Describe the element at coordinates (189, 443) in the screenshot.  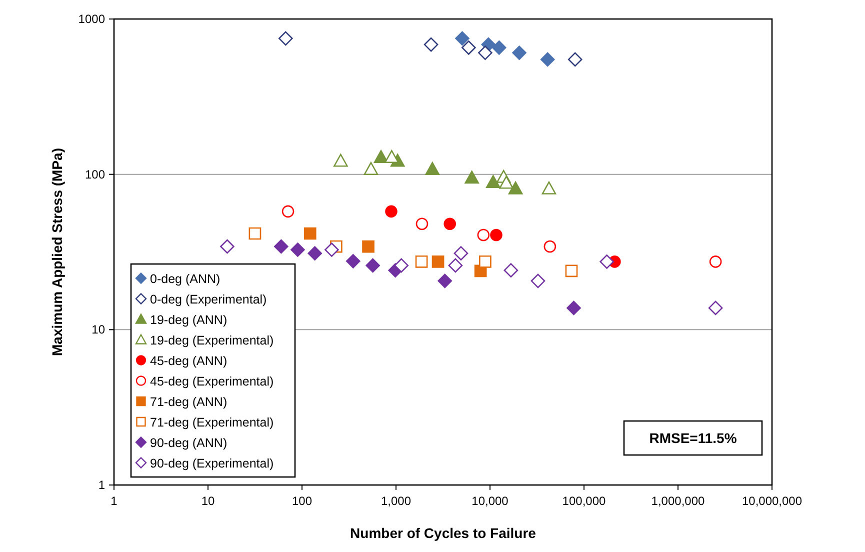
I see `legend-label: 90-deg (ANN)` at that location.